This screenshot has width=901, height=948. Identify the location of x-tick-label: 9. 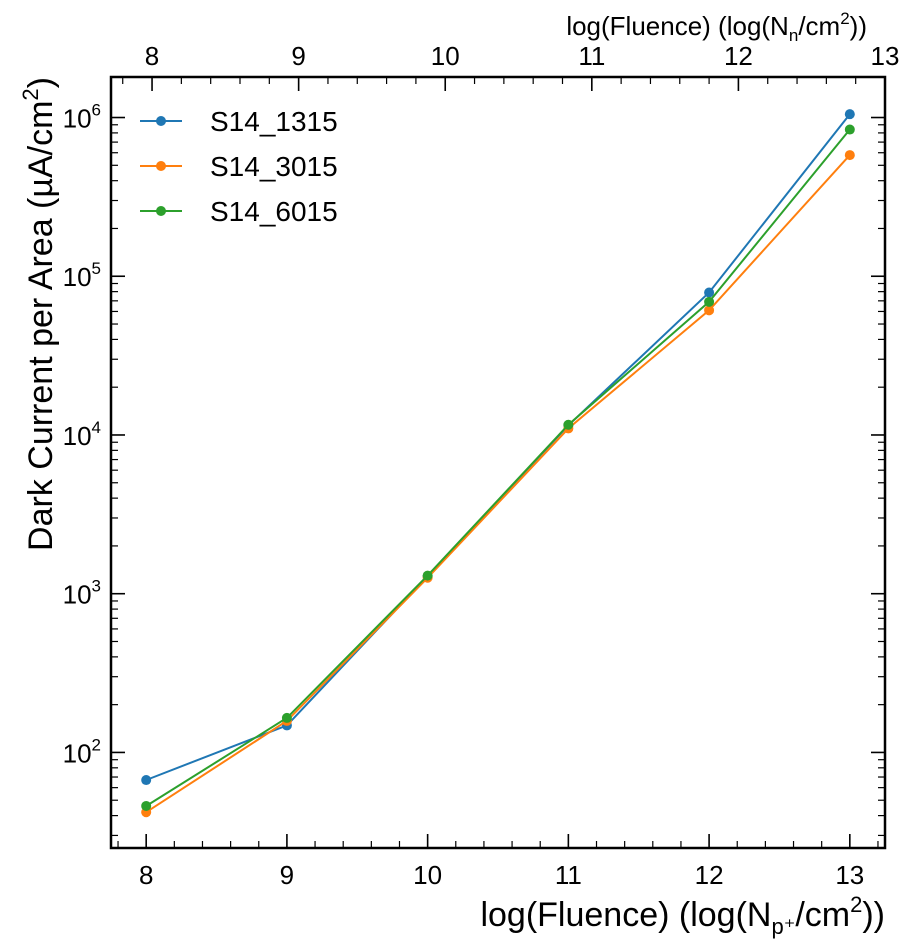
(287, 875).